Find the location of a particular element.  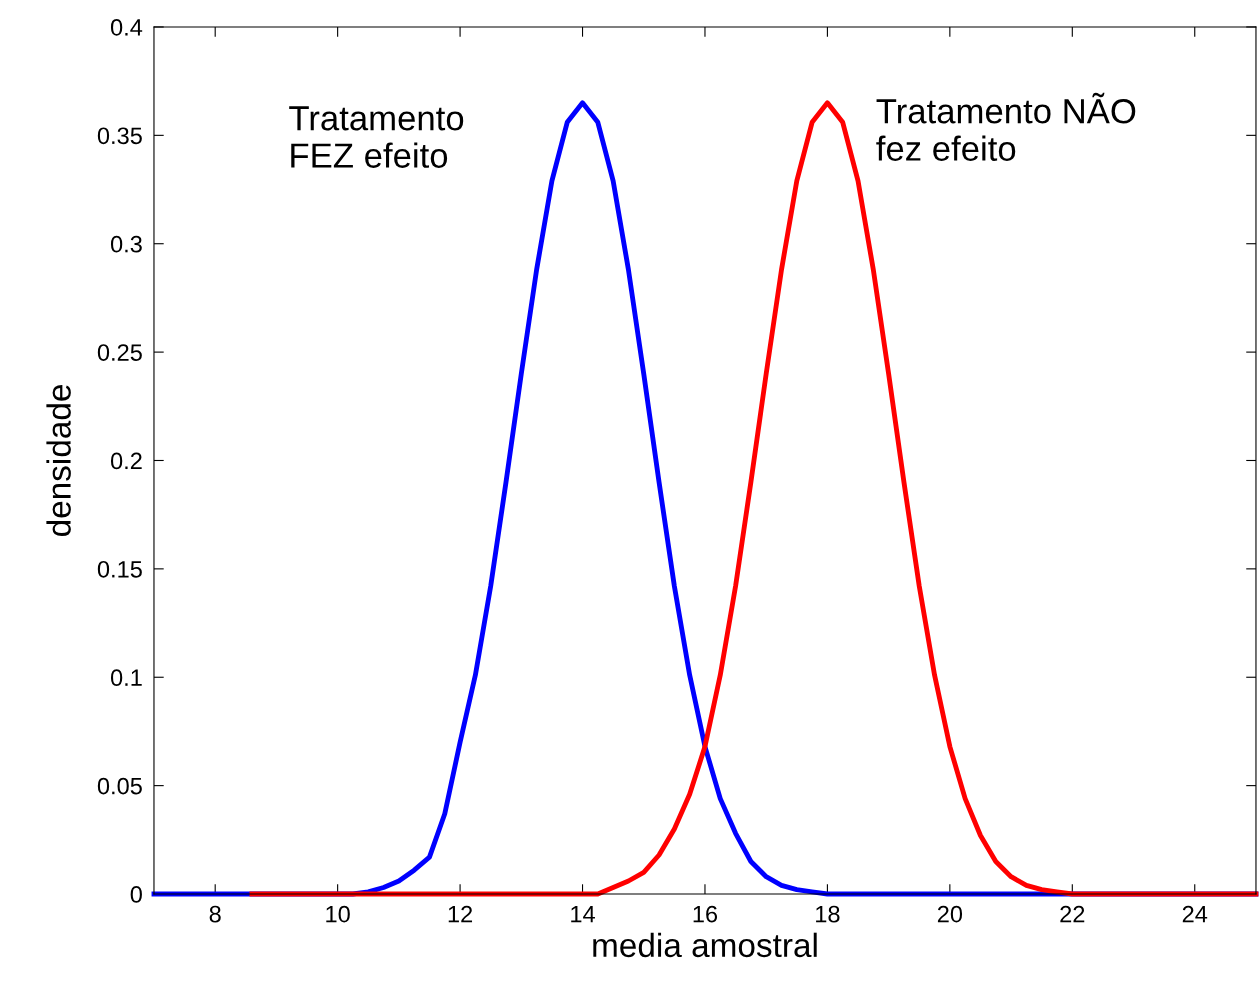

y-tick-label: 0.35 is located at coordinates (119, 136).